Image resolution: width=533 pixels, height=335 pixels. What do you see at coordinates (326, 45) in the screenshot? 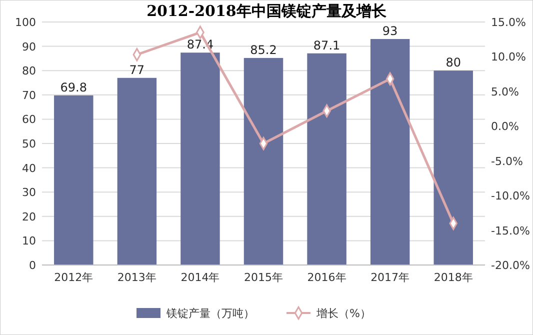
I see `data-label: 87.1` at bounding box center [326, 45].